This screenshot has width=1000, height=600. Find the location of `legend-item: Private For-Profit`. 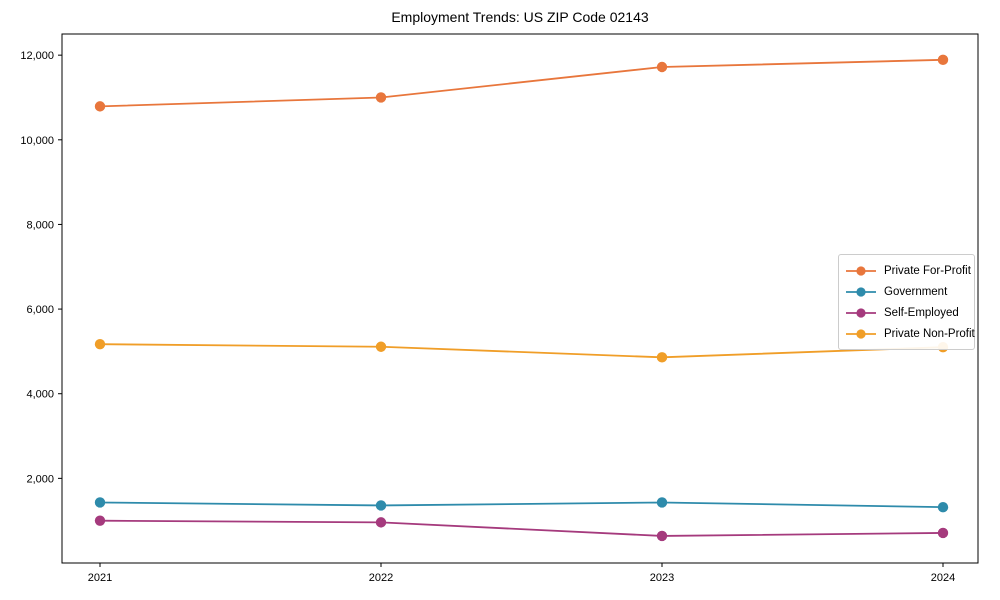

legend-item: Private For-Profit is located at coordinates (908, 270).